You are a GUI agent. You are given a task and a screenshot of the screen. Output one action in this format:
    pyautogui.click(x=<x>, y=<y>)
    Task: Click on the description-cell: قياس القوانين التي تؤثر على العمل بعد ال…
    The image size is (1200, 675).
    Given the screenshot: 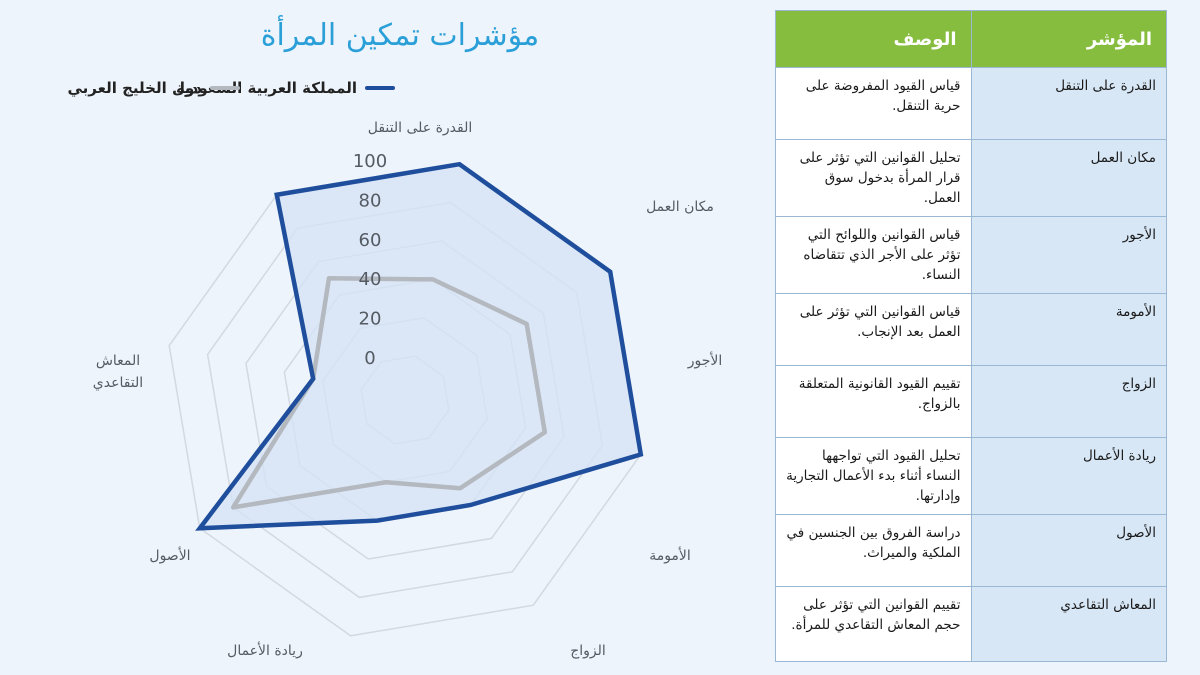 What is the action you would take?
    pyautogui.click(x=873, y=329)
    